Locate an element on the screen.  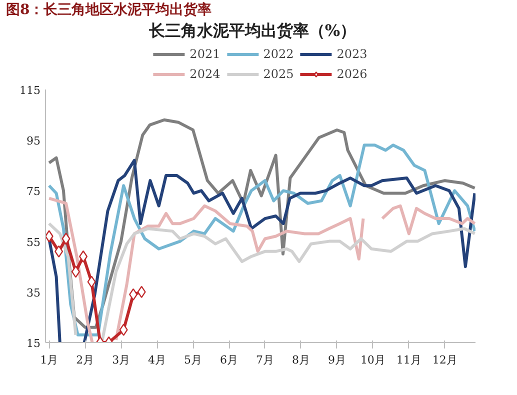
chart-title: 图8：长三角地区水泥平均出货率 is located at coordinates (109, 10).